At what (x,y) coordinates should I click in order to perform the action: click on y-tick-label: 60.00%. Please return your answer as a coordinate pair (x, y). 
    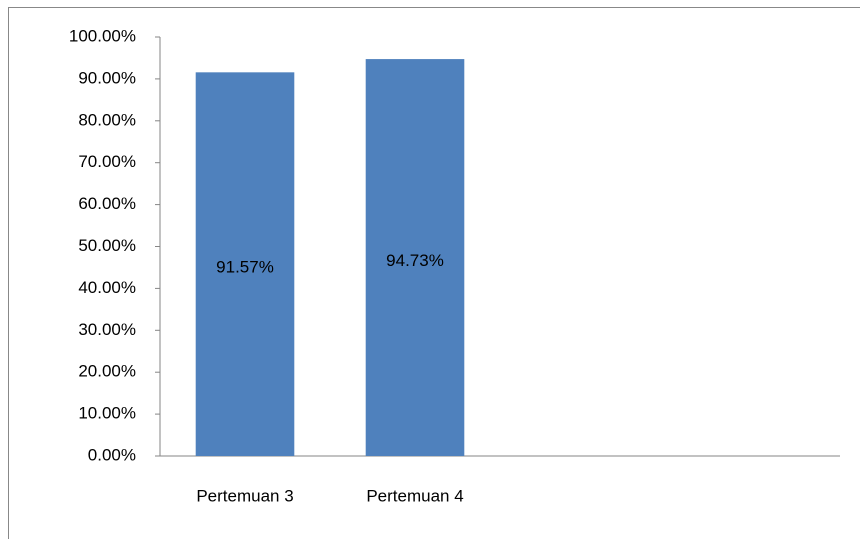
    Looking at the image, I should click on (107, 203).